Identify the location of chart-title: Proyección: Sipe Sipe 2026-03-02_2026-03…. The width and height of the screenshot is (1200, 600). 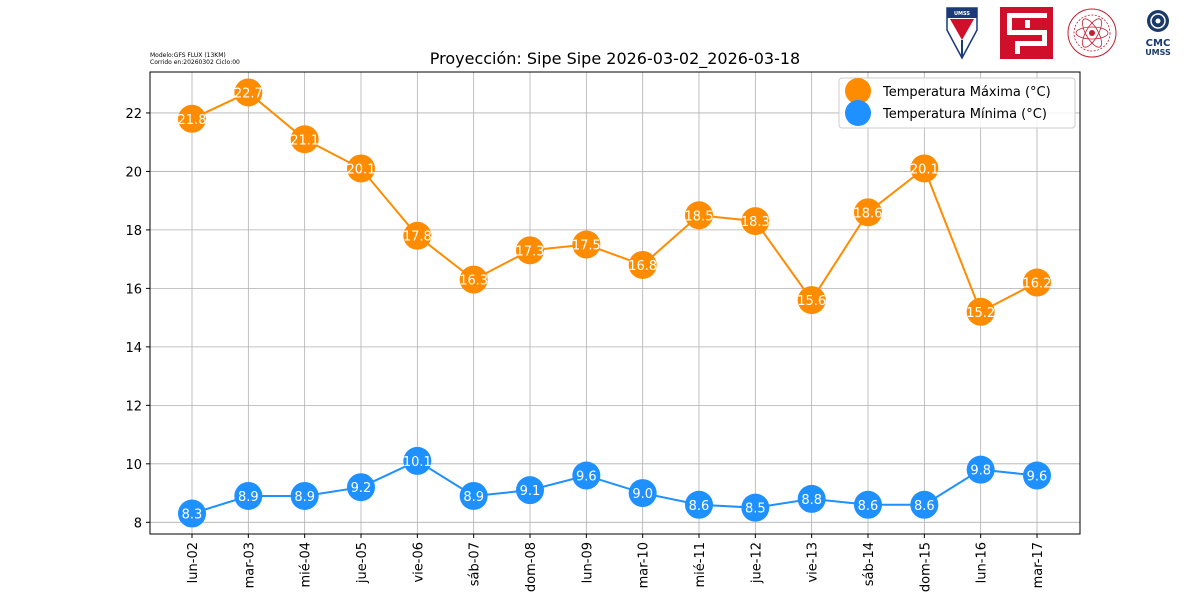
(615, 59).